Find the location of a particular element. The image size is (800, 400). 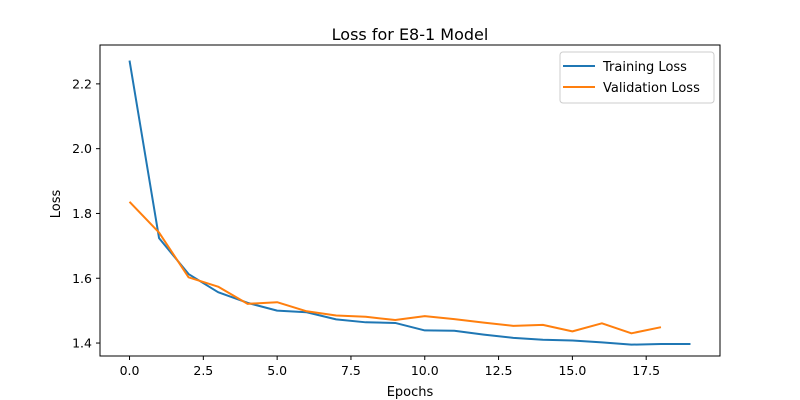

y-tick-label-2: 1.8 is located at coordinates (82, 213).